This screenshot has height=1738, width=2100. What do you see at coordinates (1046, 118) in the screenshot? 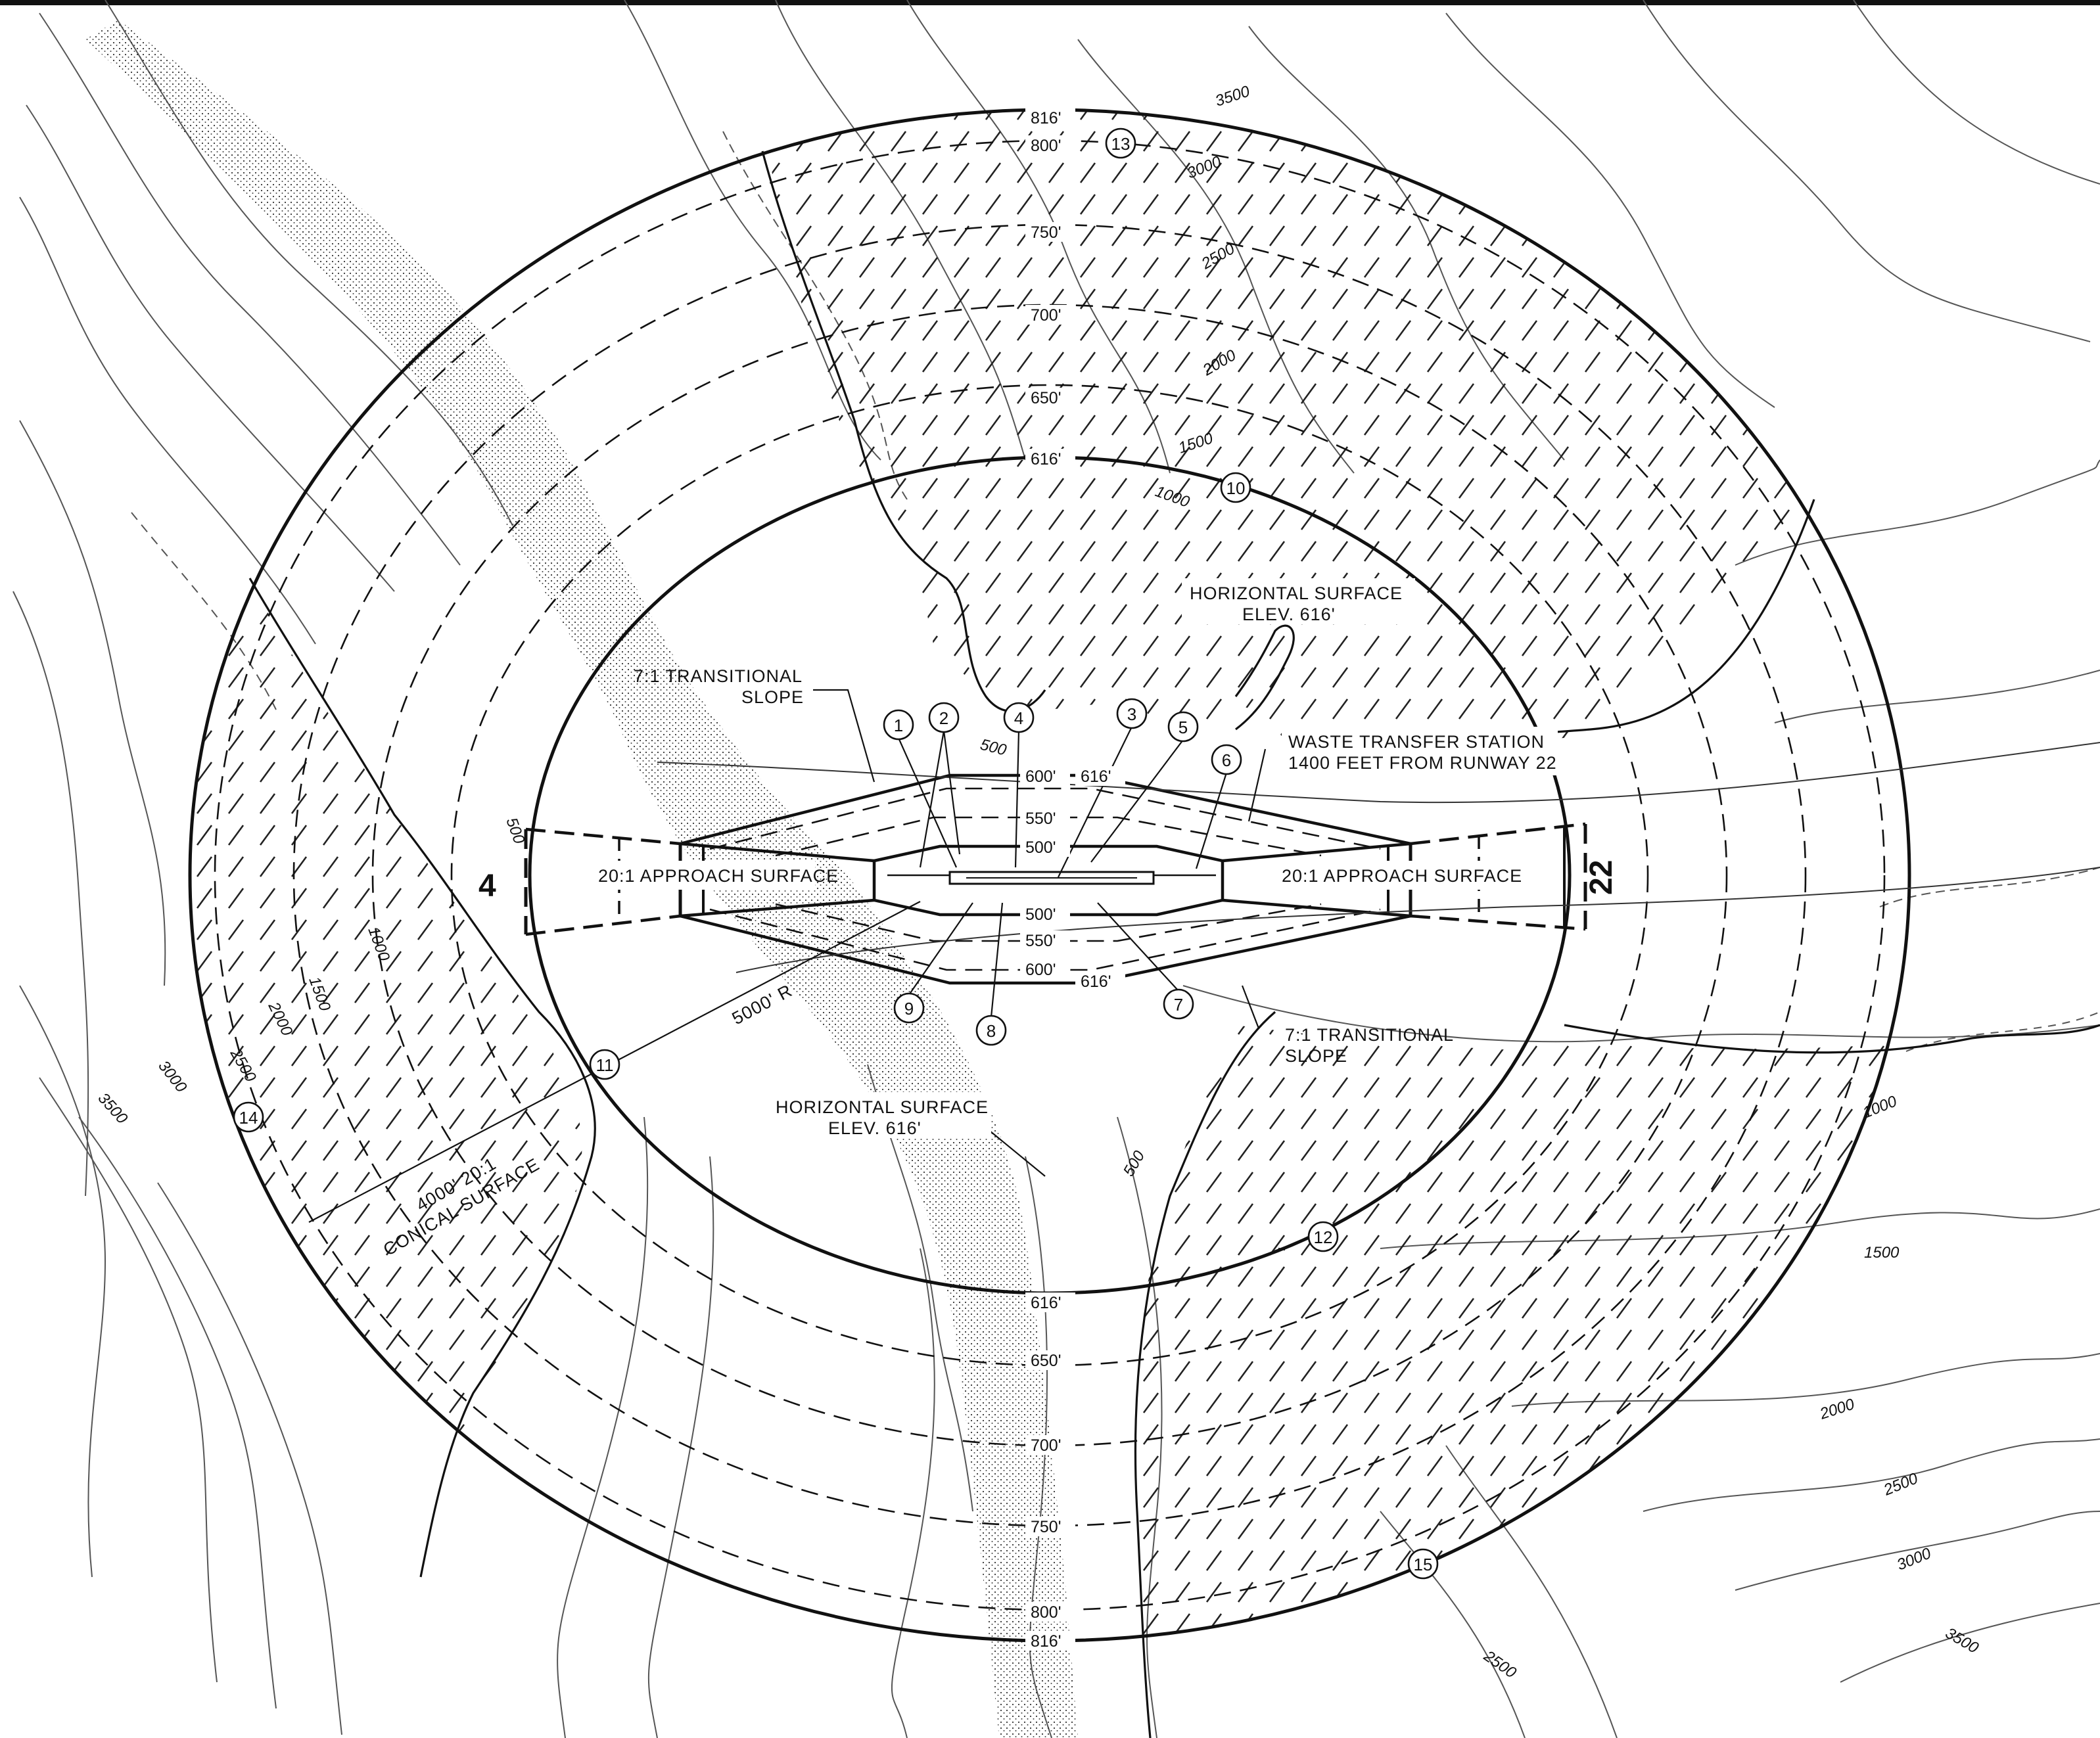
I see `elev-816-top: 816'` at bounding box center [1046, 118].